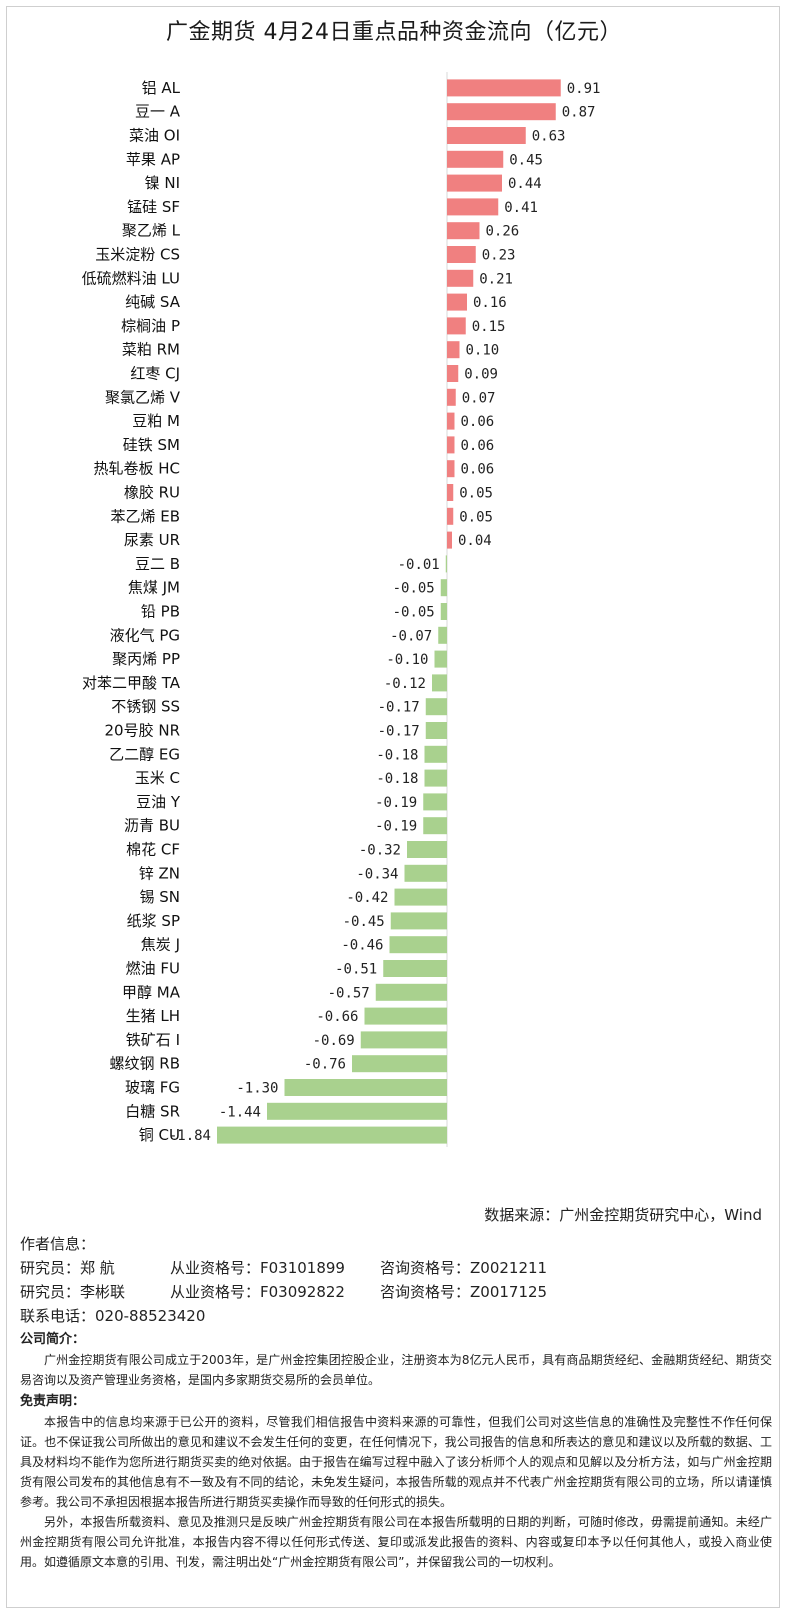 This screenshot has width=788, height=1616. What do you see at coordinates (113, 1316) in the screenshot?
I see `contact-phone: 联系电话：020-88523420` at bounding box center [113, 1316].